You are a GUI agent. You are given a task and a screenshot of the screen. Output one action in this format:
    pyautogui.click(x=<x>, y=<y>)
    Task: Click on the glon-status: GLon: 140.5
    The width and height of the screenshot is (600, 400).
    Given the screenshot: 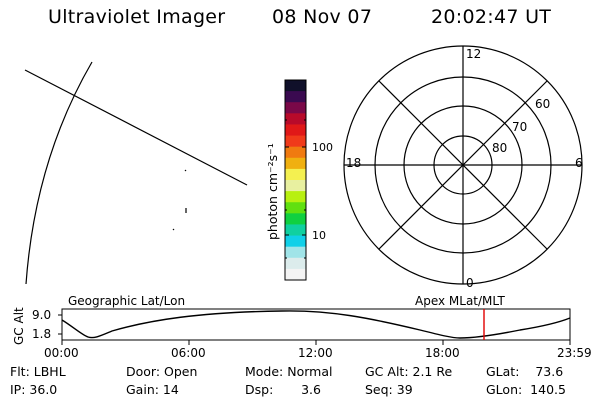 What is the action you would take?
    pyautogui.click(x=526, y=389)
    